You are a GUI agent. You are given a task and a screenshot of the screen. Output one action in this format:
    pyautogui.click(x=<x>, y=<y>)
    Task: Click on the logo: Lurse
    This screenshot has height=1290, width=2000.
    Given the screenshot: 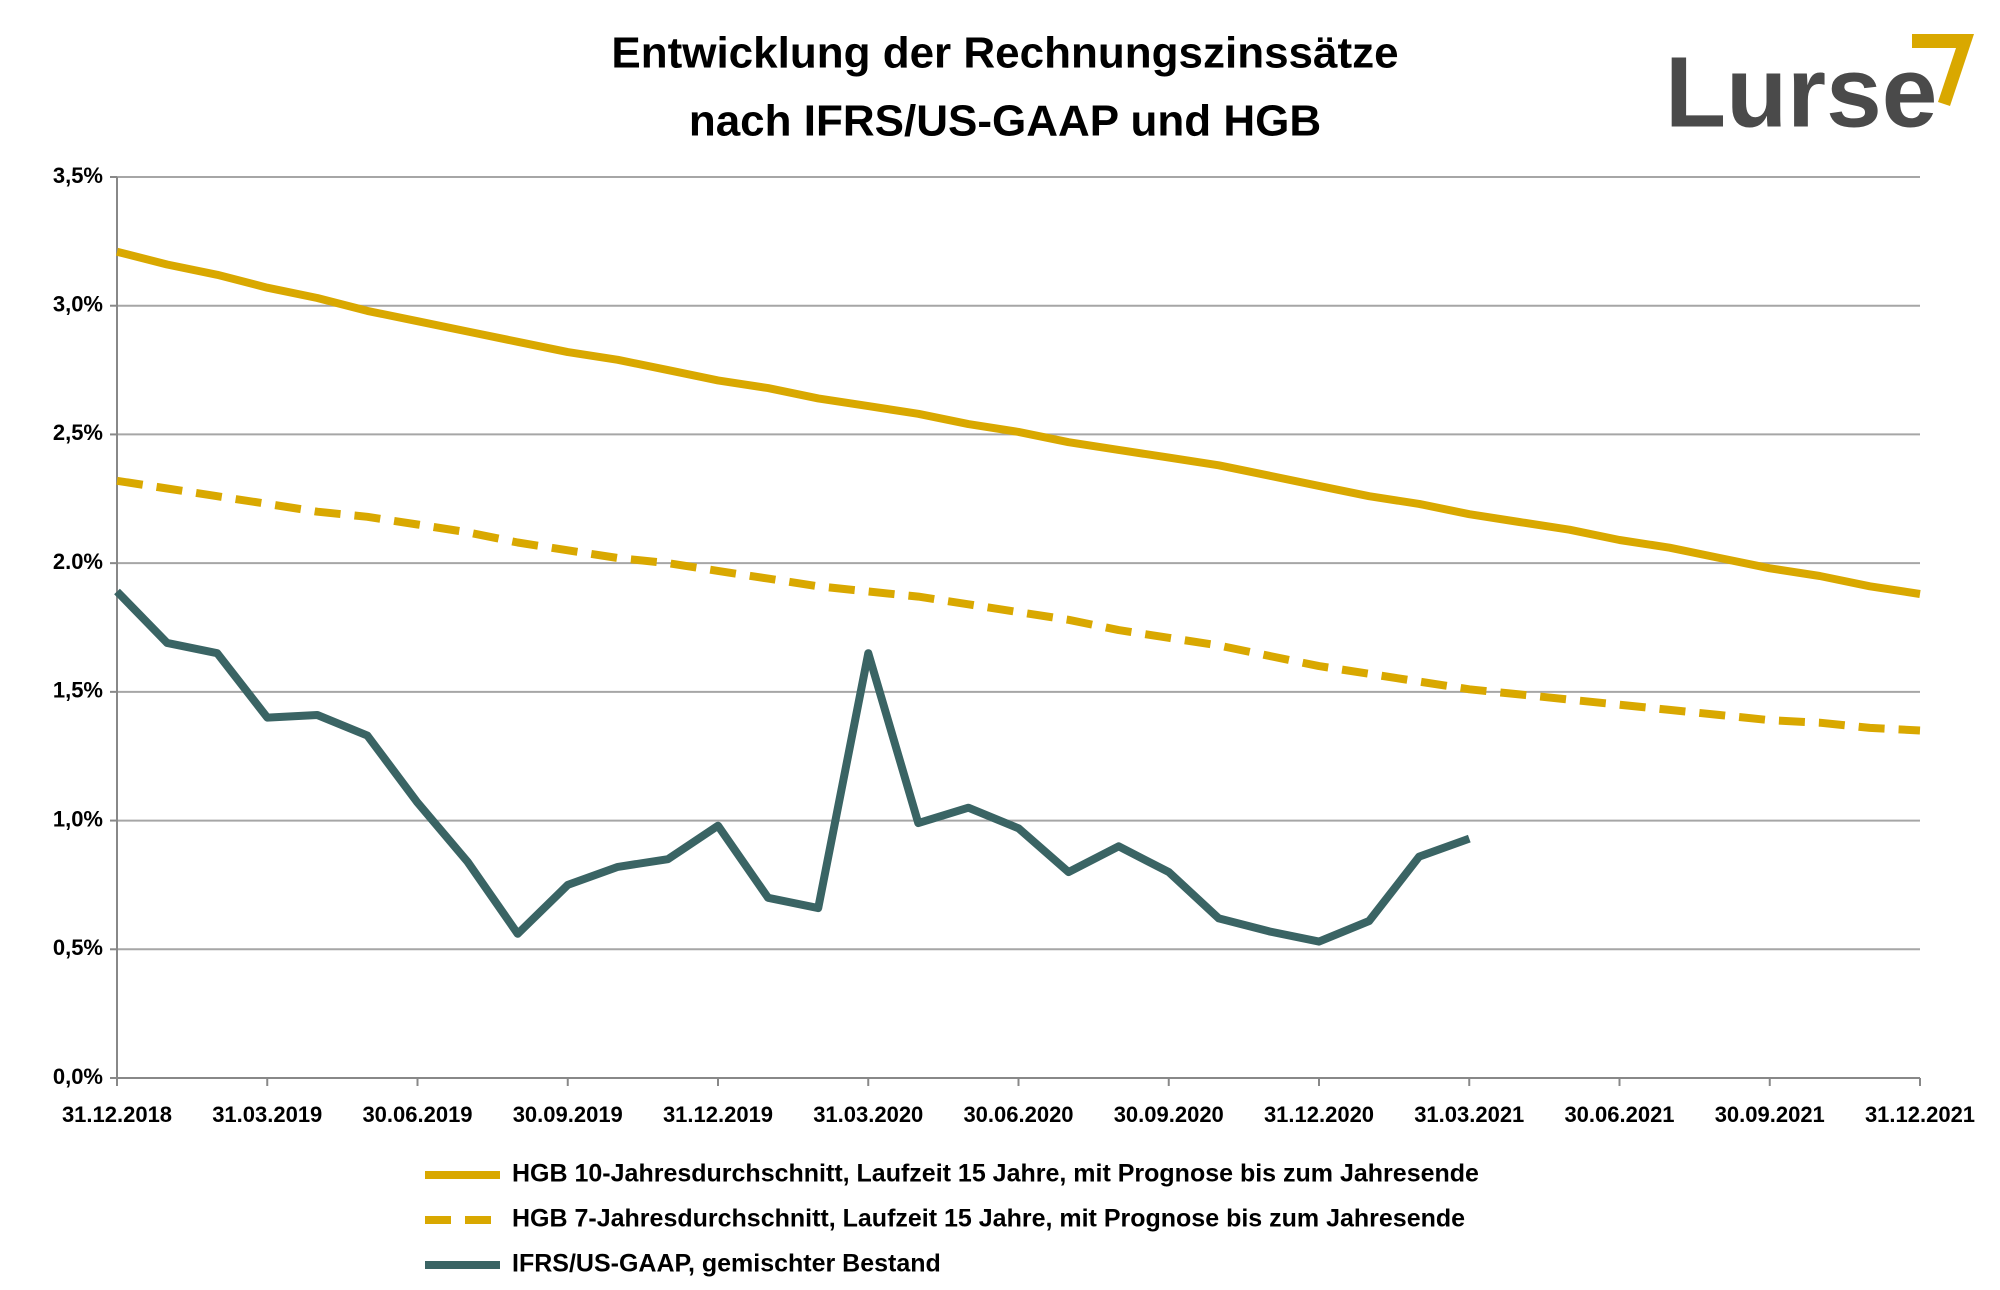 What is the action you would take?
    pyautogui.click(x=1819, y=91)
    